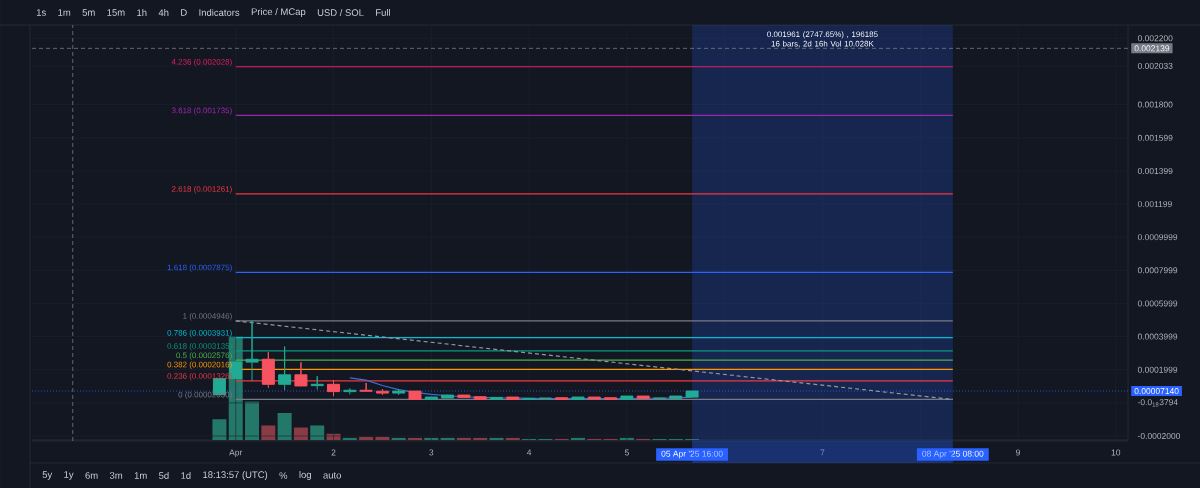 Image resolution: width=1200 pixels, height=488 pixels. What do you see at coordinates (1155, 65) in the screenshot?
I see `y-tick-label: 0.002033` at bounding box center [1155, 65].